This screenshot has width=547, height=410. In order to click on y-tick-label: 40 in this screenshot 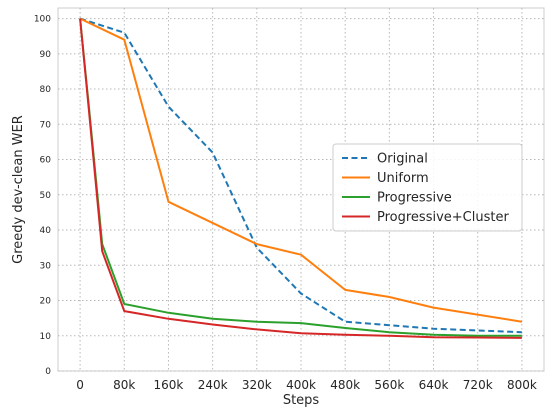, I will do `click(46, 231)`.